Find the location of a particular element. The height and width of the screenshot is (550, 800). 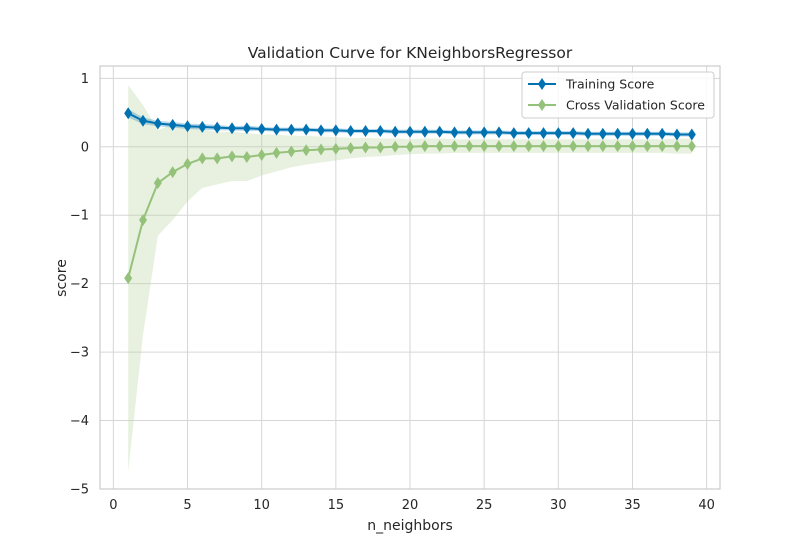

y-tick-label: −5 is located at coordinates (79, 490).